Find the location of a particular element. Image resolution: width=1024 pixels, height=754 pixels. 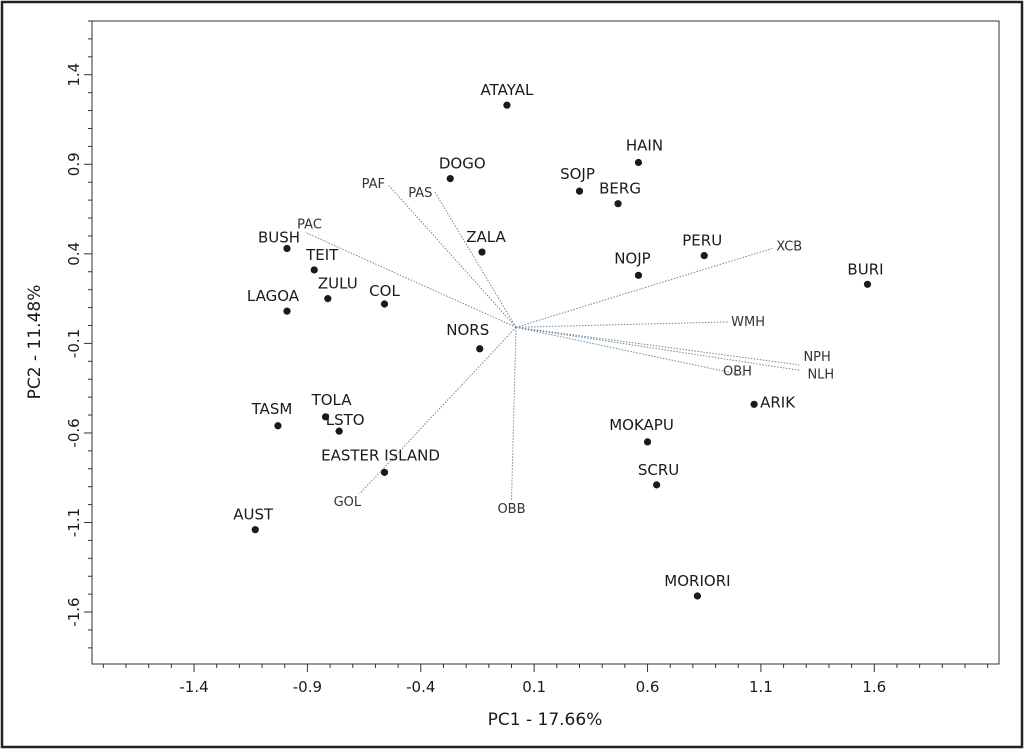

y-tick-label: -1.6 is located at coordinates (74, 611).